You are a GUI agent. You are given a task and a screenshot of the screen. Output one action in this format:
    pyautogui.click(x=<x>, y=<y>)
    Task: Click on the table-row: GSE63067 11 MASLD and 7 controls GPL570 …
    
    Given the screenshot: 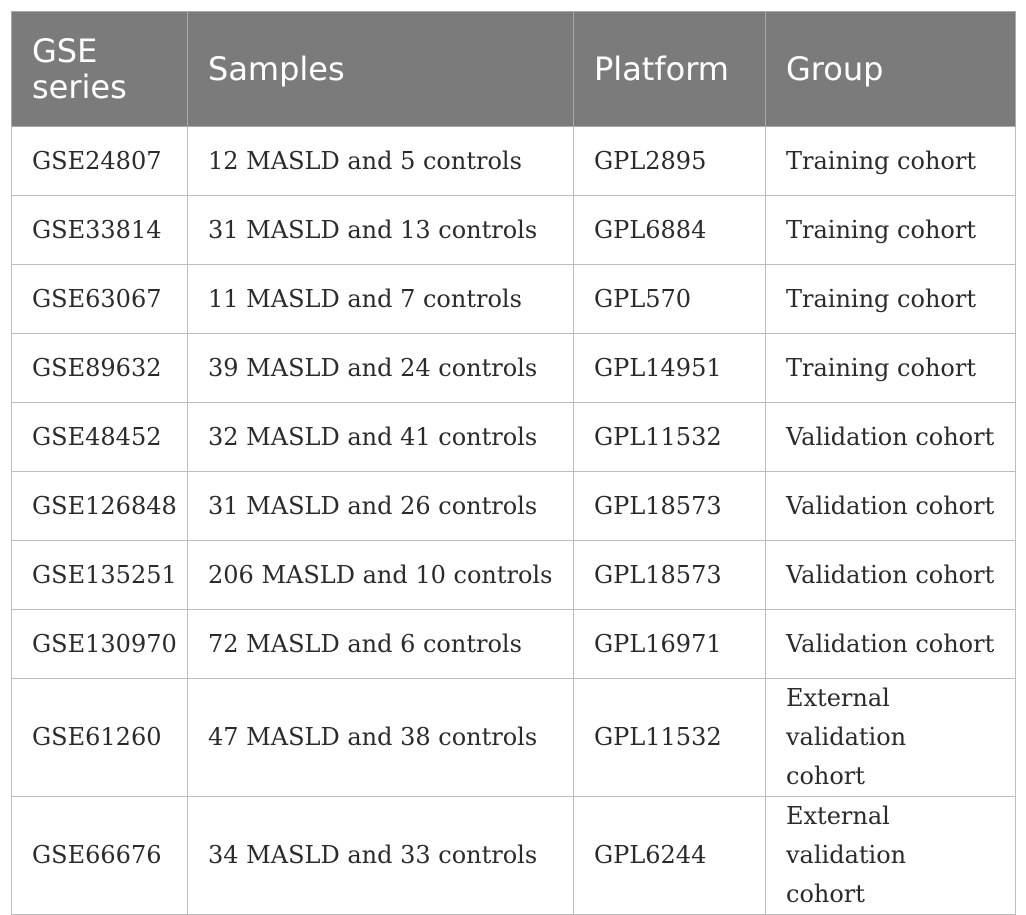 What is the action you would take?
    pyautogui.click(x=513, y=299)
    